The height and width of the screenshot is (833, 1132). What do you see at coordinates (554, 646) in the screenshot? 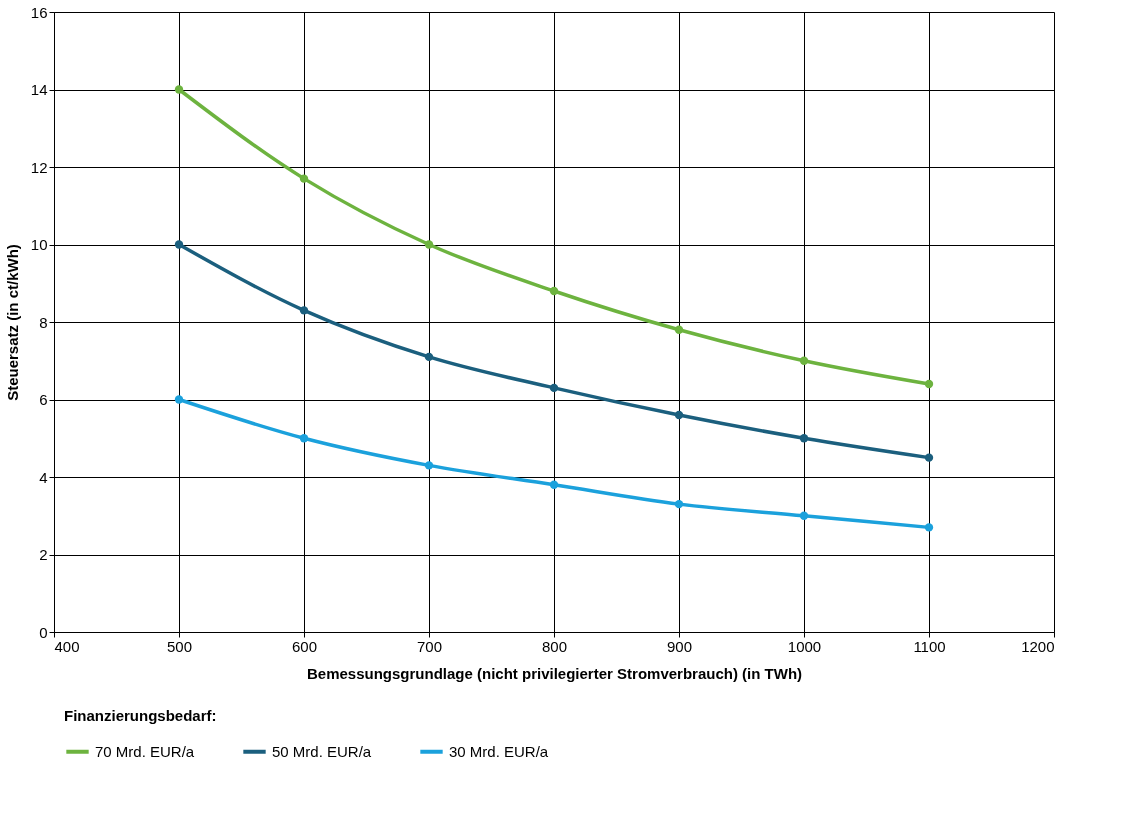
I see `x-tick-label: 800` at bounding box center [554, 646].